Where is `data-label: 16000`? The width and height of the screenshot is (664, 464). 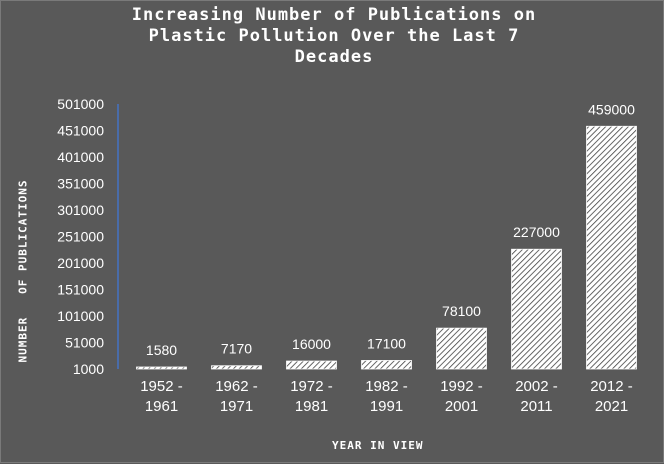
data-label: 16000 is located at coordinates (311, 344).